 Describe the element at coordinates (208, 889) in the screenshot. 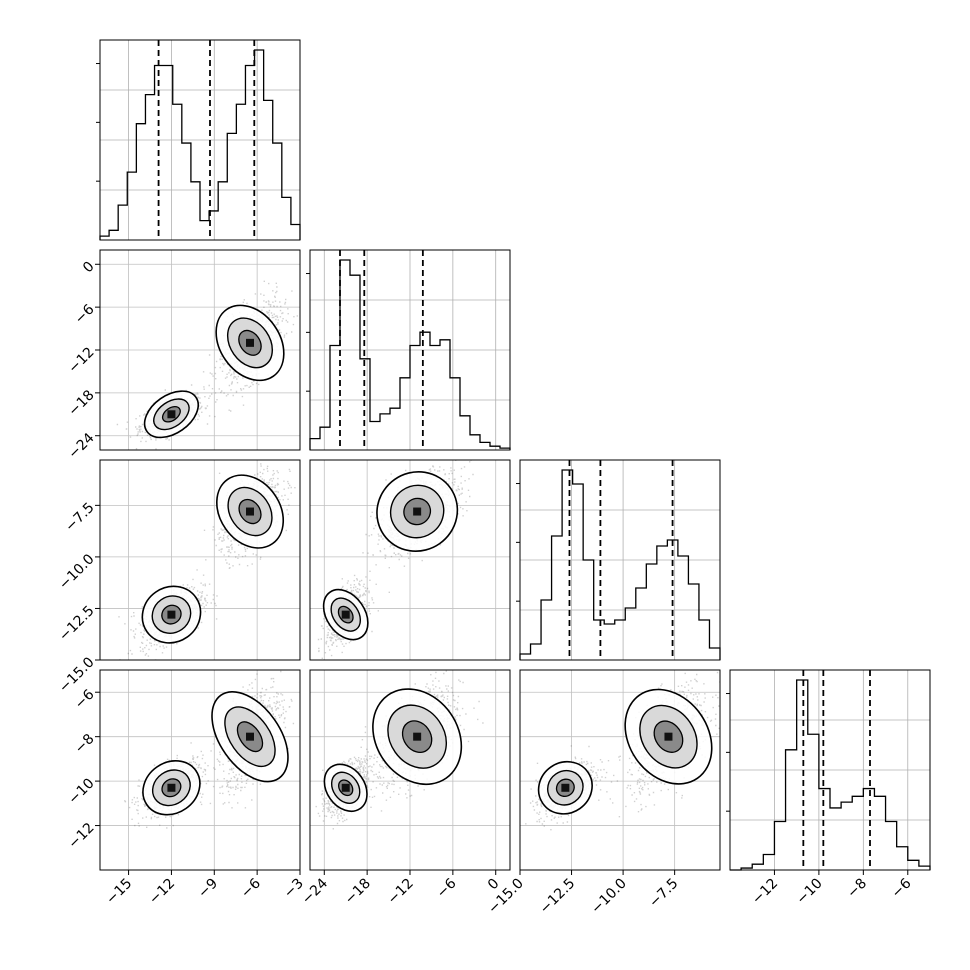

I see `x-tick-label: −9` at that location.